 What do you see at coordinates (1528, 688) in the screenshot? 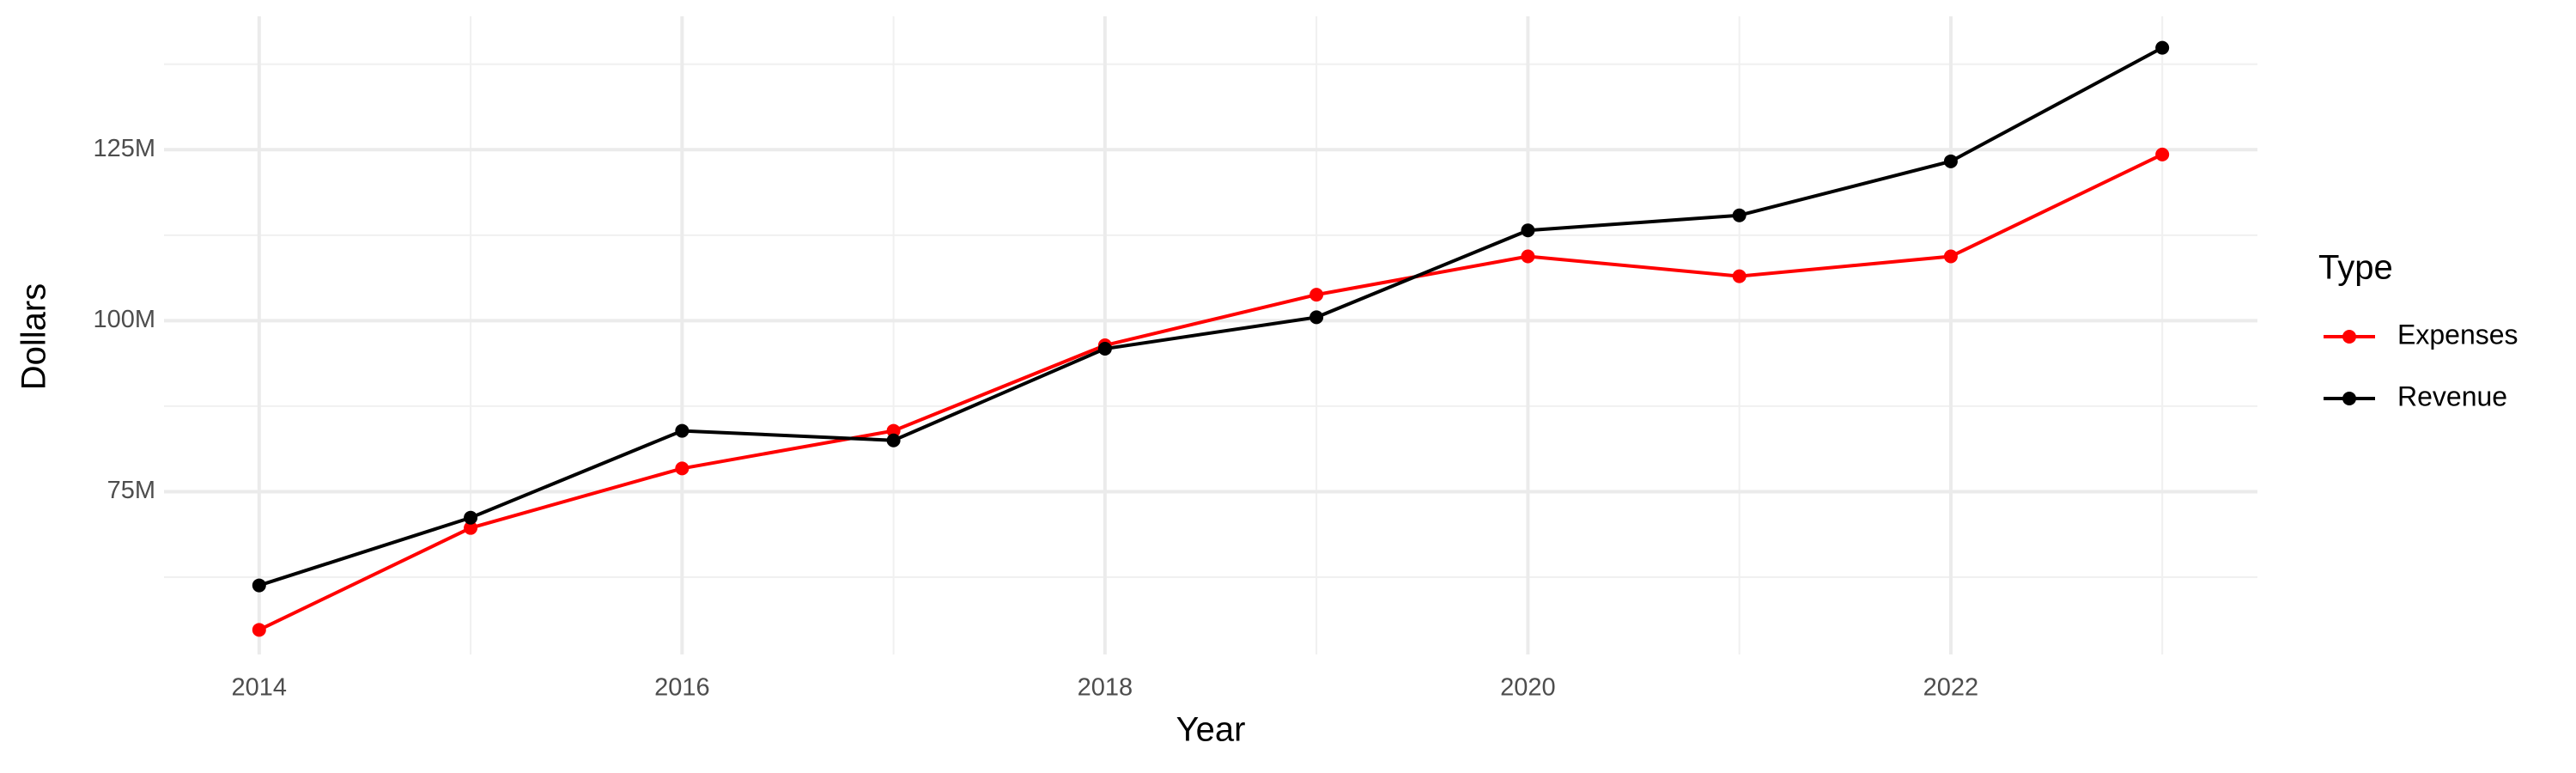
I see `x-tick-label: 2020` at bounding box center [1528, 688].